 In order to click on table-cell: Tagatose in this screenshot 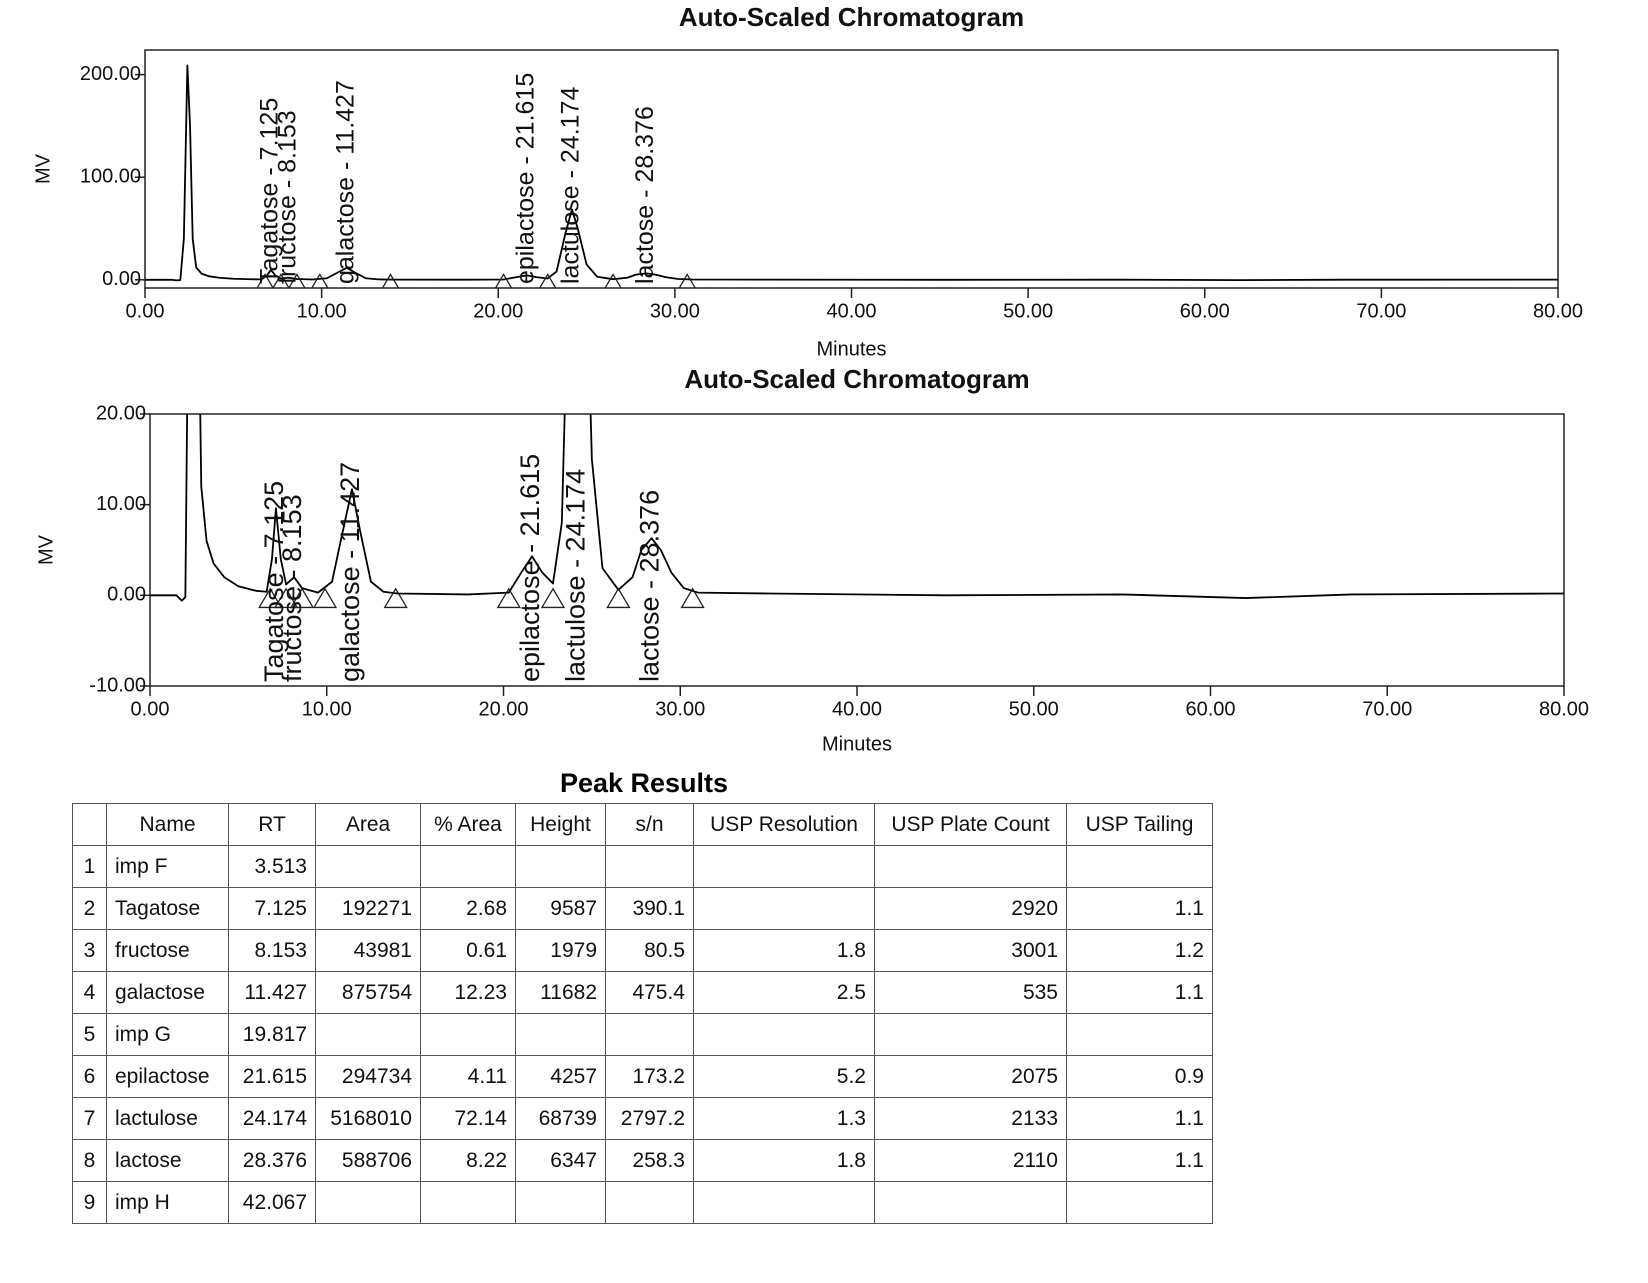, I will do `click(167, 908)`.